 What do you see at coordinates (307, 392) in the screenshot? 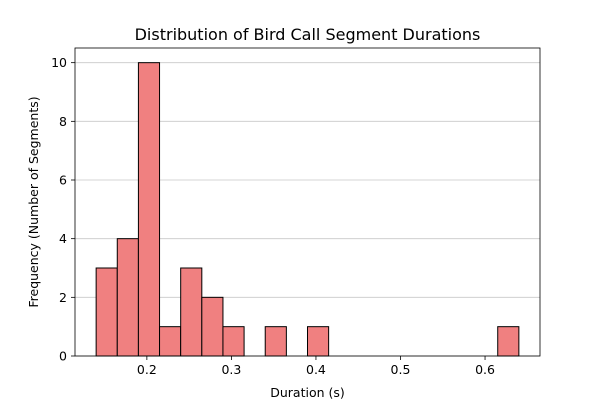
I see `x-axis-label: Duration (s)` at bounding box center [307, 392].